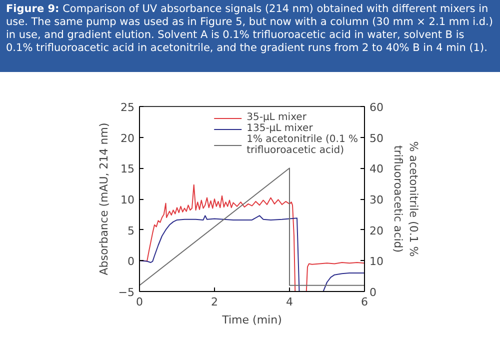 The width and height of the screenshot is (500, 344). What do you see at coordinates (214, 302) in the screenshot?
I see `x-tick-label: 2` at bounding box center [214, 302].